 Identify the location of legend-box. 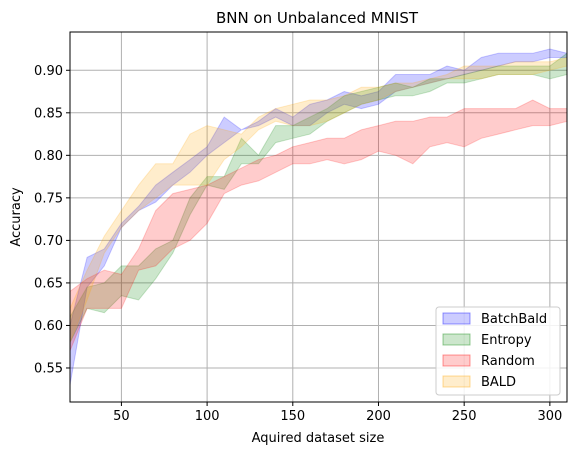
(498, 351).